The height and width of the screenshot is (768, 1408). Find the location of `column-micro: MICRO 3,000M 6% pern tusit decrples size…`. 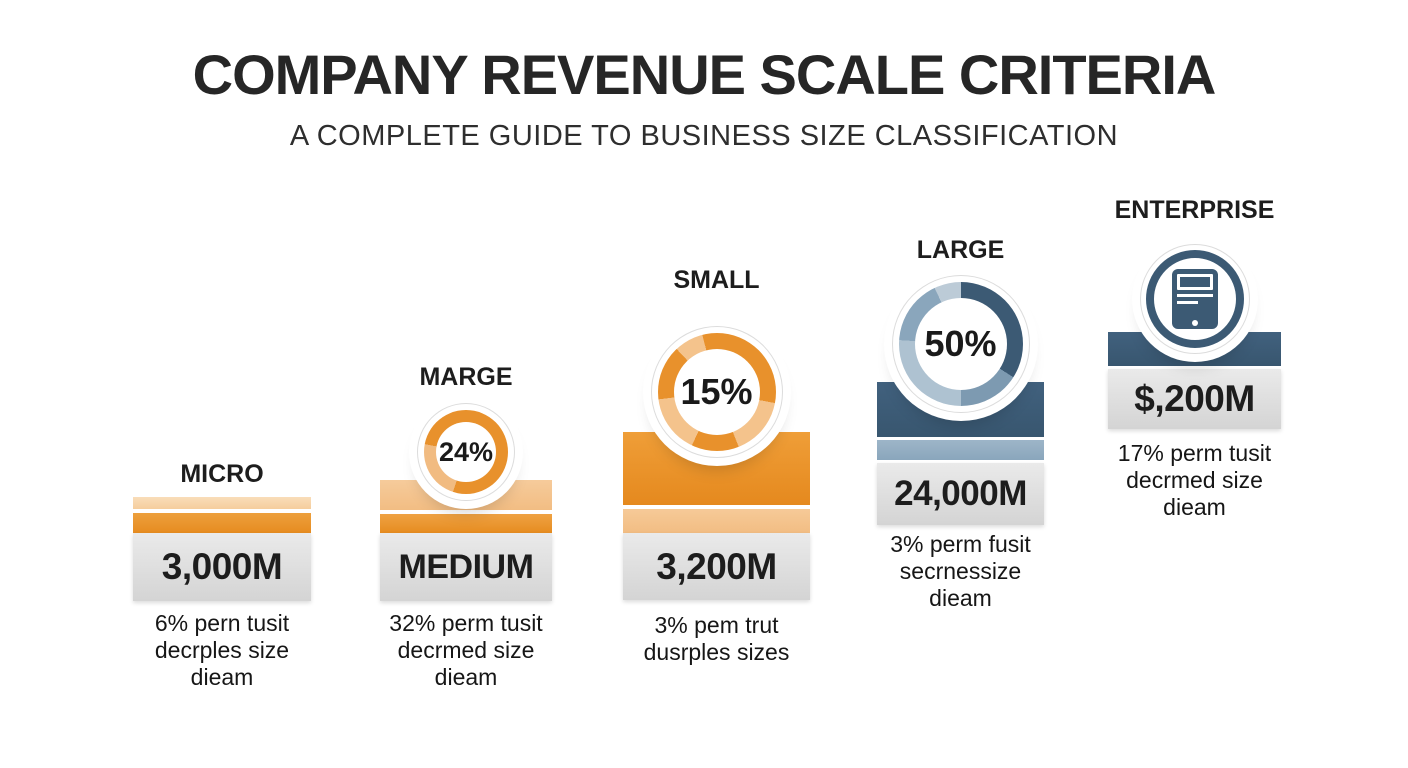

column-micro: MICRO 3,000M 6% pern tusit decrples size… is located at coordinates (222, 384).